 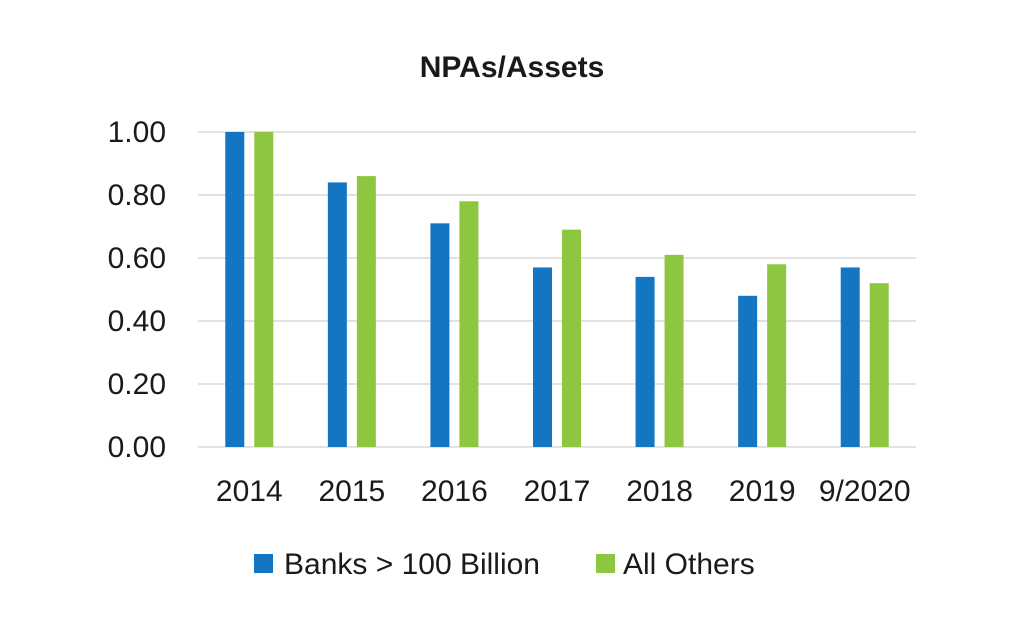 What do you see at coordinates (137, 447) in the screenshot?
I see `y-tick-label: 0.00` at bounding box center [137, 447].